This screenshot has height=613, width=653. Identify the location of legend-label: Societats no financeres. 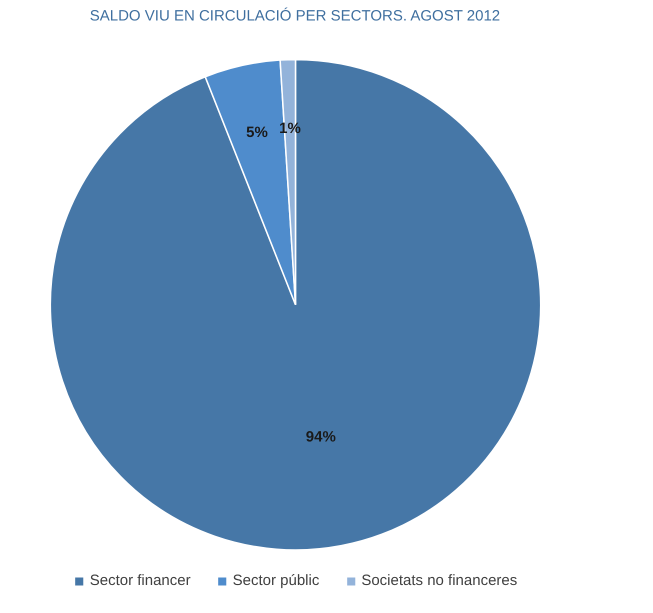
(439, 580).